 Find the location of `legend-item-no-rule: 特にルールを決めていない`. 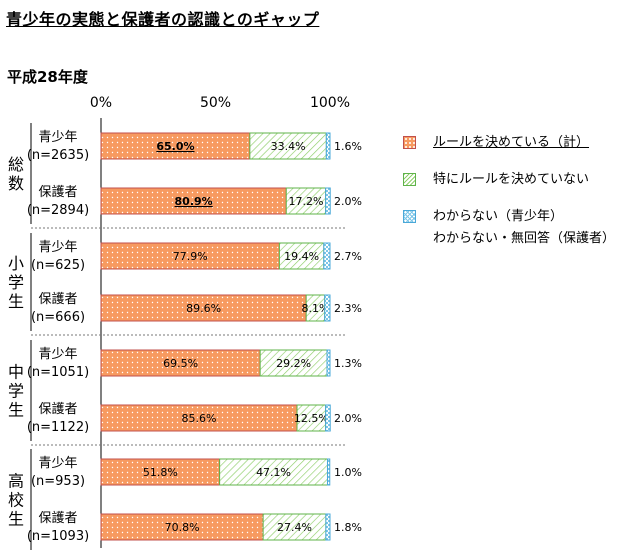

legend-item-no-rule: 特にルールを決めていない is located at coordinates (510, 180).